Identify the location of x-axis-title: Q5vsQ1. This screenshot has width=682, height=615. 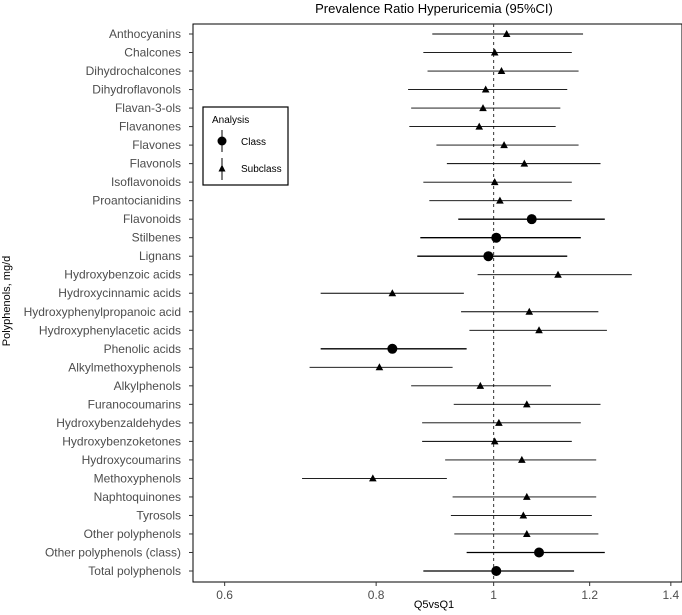
(434, 605).